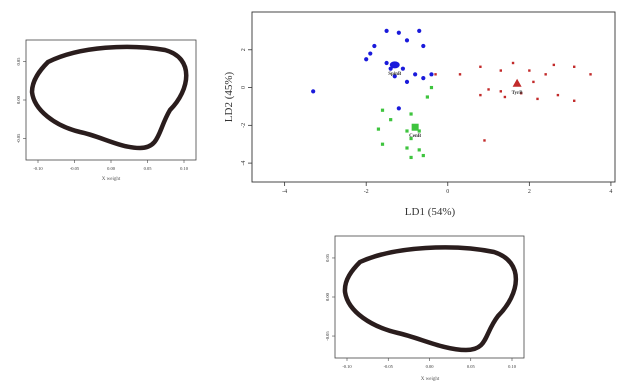  I want to click on lda-y-axis-label: LD2 (45%), so click(229, 96).